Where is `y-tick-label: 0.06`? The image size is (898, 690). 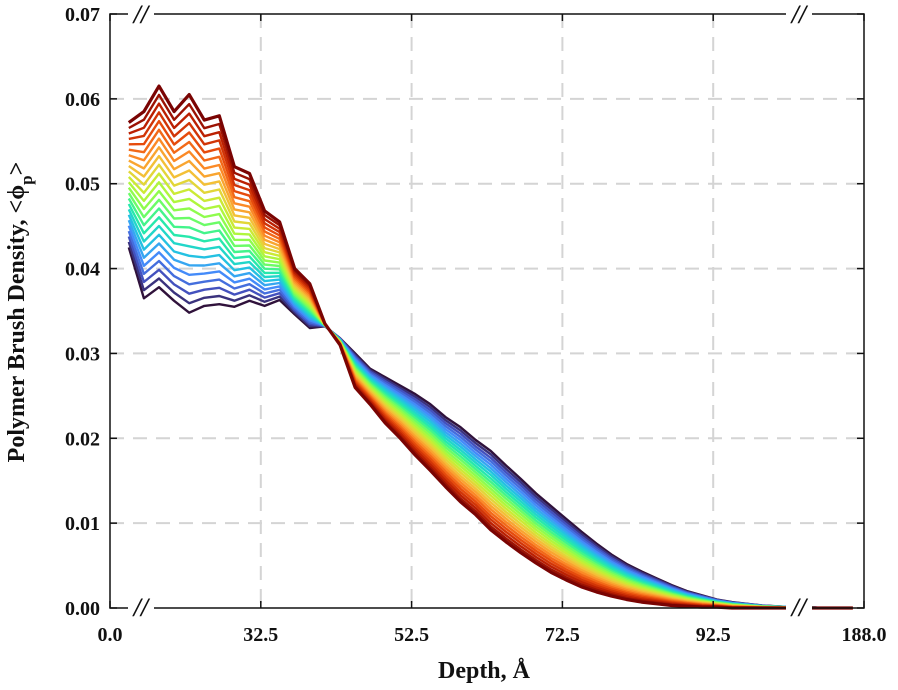 y-tick-label: 0.06 is located at coordinates (82, 100).